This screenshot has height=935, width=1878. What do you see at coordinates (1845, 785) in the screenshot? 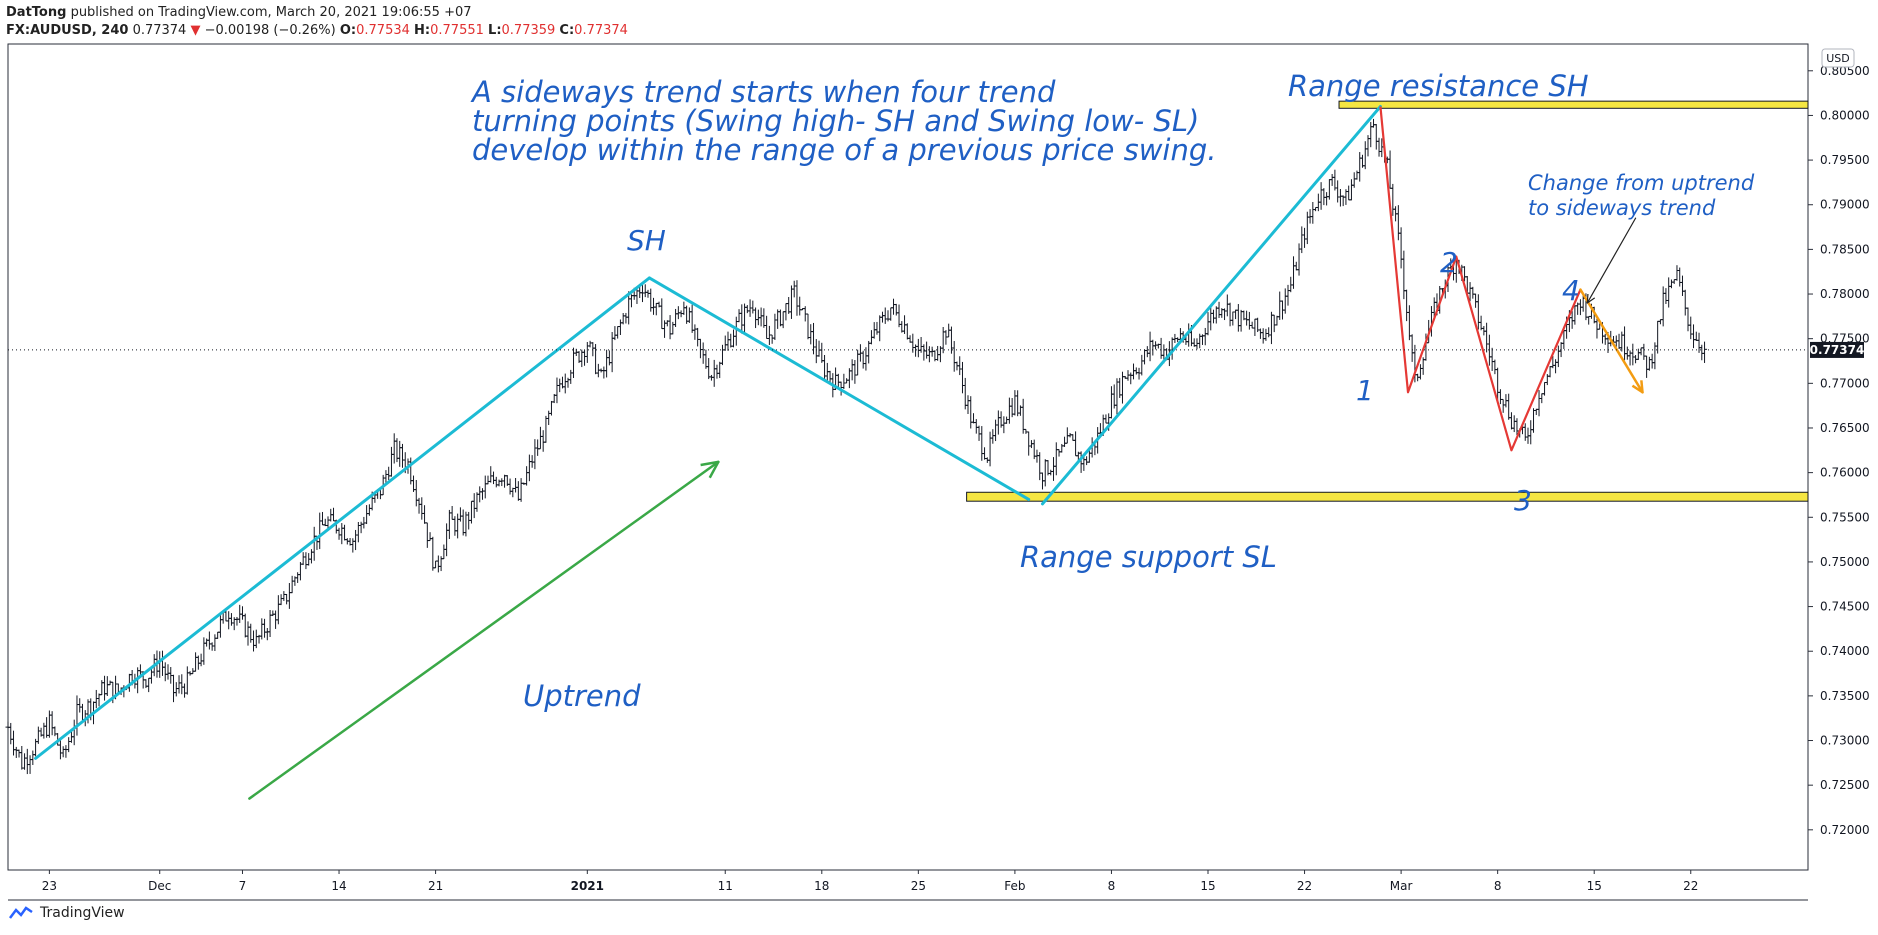
I see `y-axis-tick-label: 0.72500` at bounding box center [1845, 785].